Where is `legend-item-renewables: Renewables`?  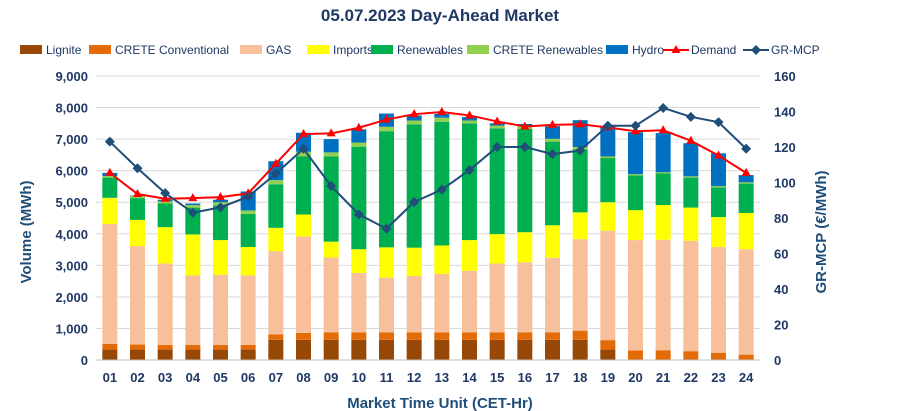 legend-item-renewables: Renewables is located at coordinates (417, 50).